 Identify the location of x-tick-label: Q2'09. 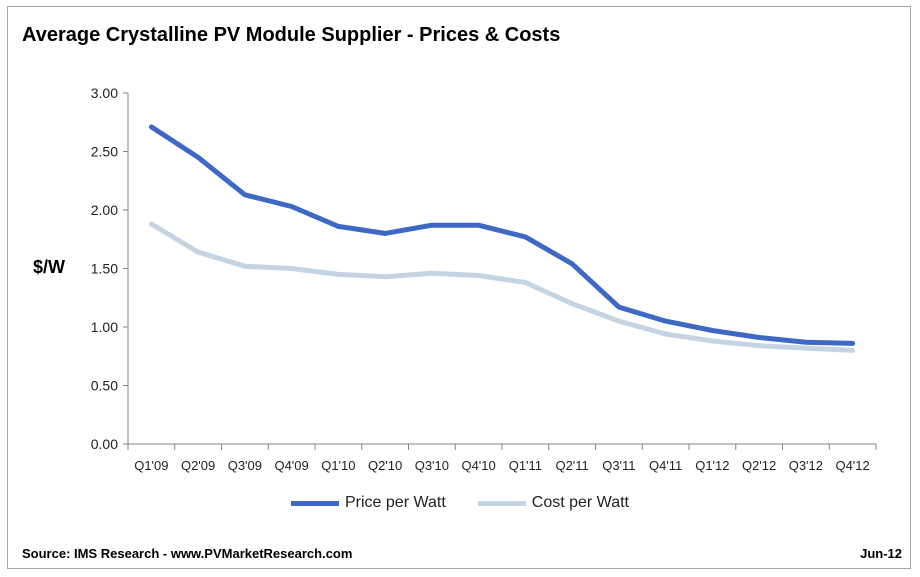
(198, 465).